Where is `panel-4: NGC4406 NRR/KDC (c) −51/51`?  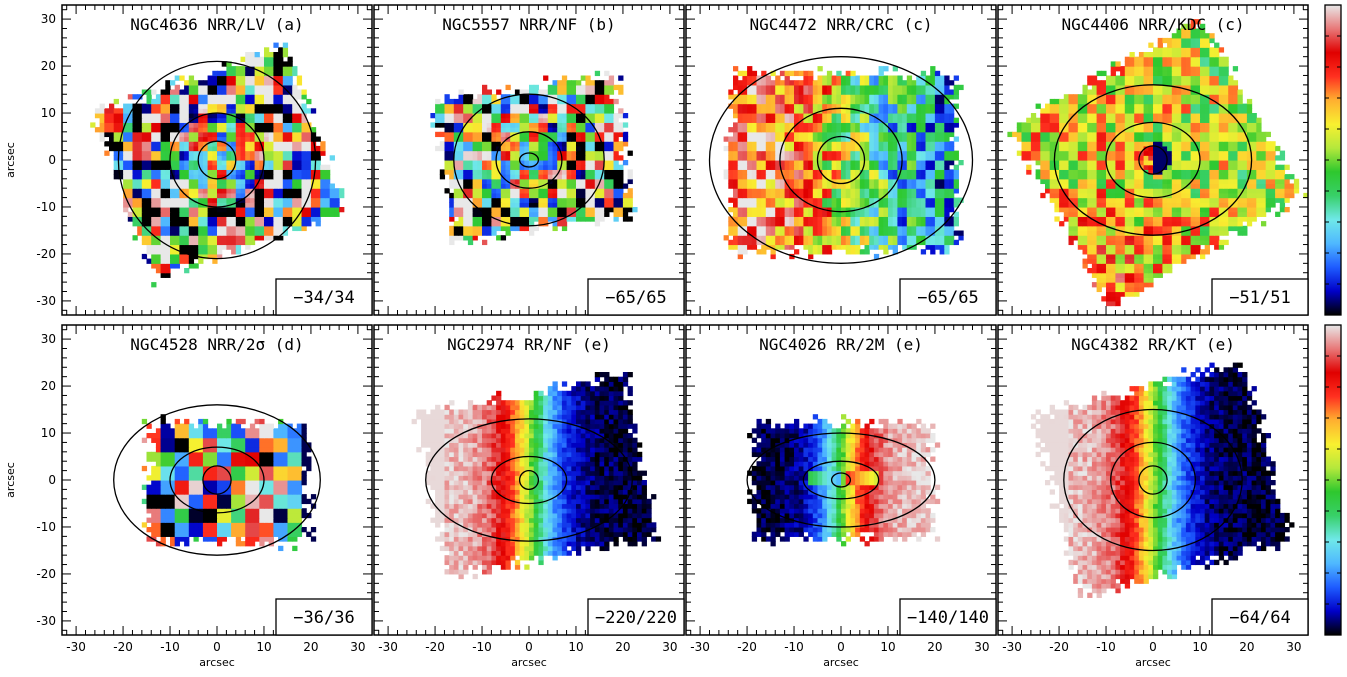
panel-4: NGC4406 NRR/KDC (c) −51/51 is located at coordinates (1153, 160).